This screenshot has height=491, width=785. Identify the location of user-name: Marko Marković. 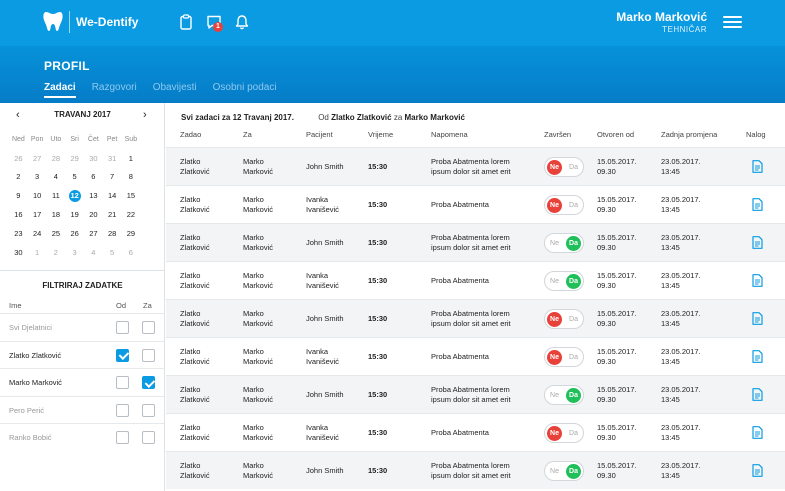
(661, 17).